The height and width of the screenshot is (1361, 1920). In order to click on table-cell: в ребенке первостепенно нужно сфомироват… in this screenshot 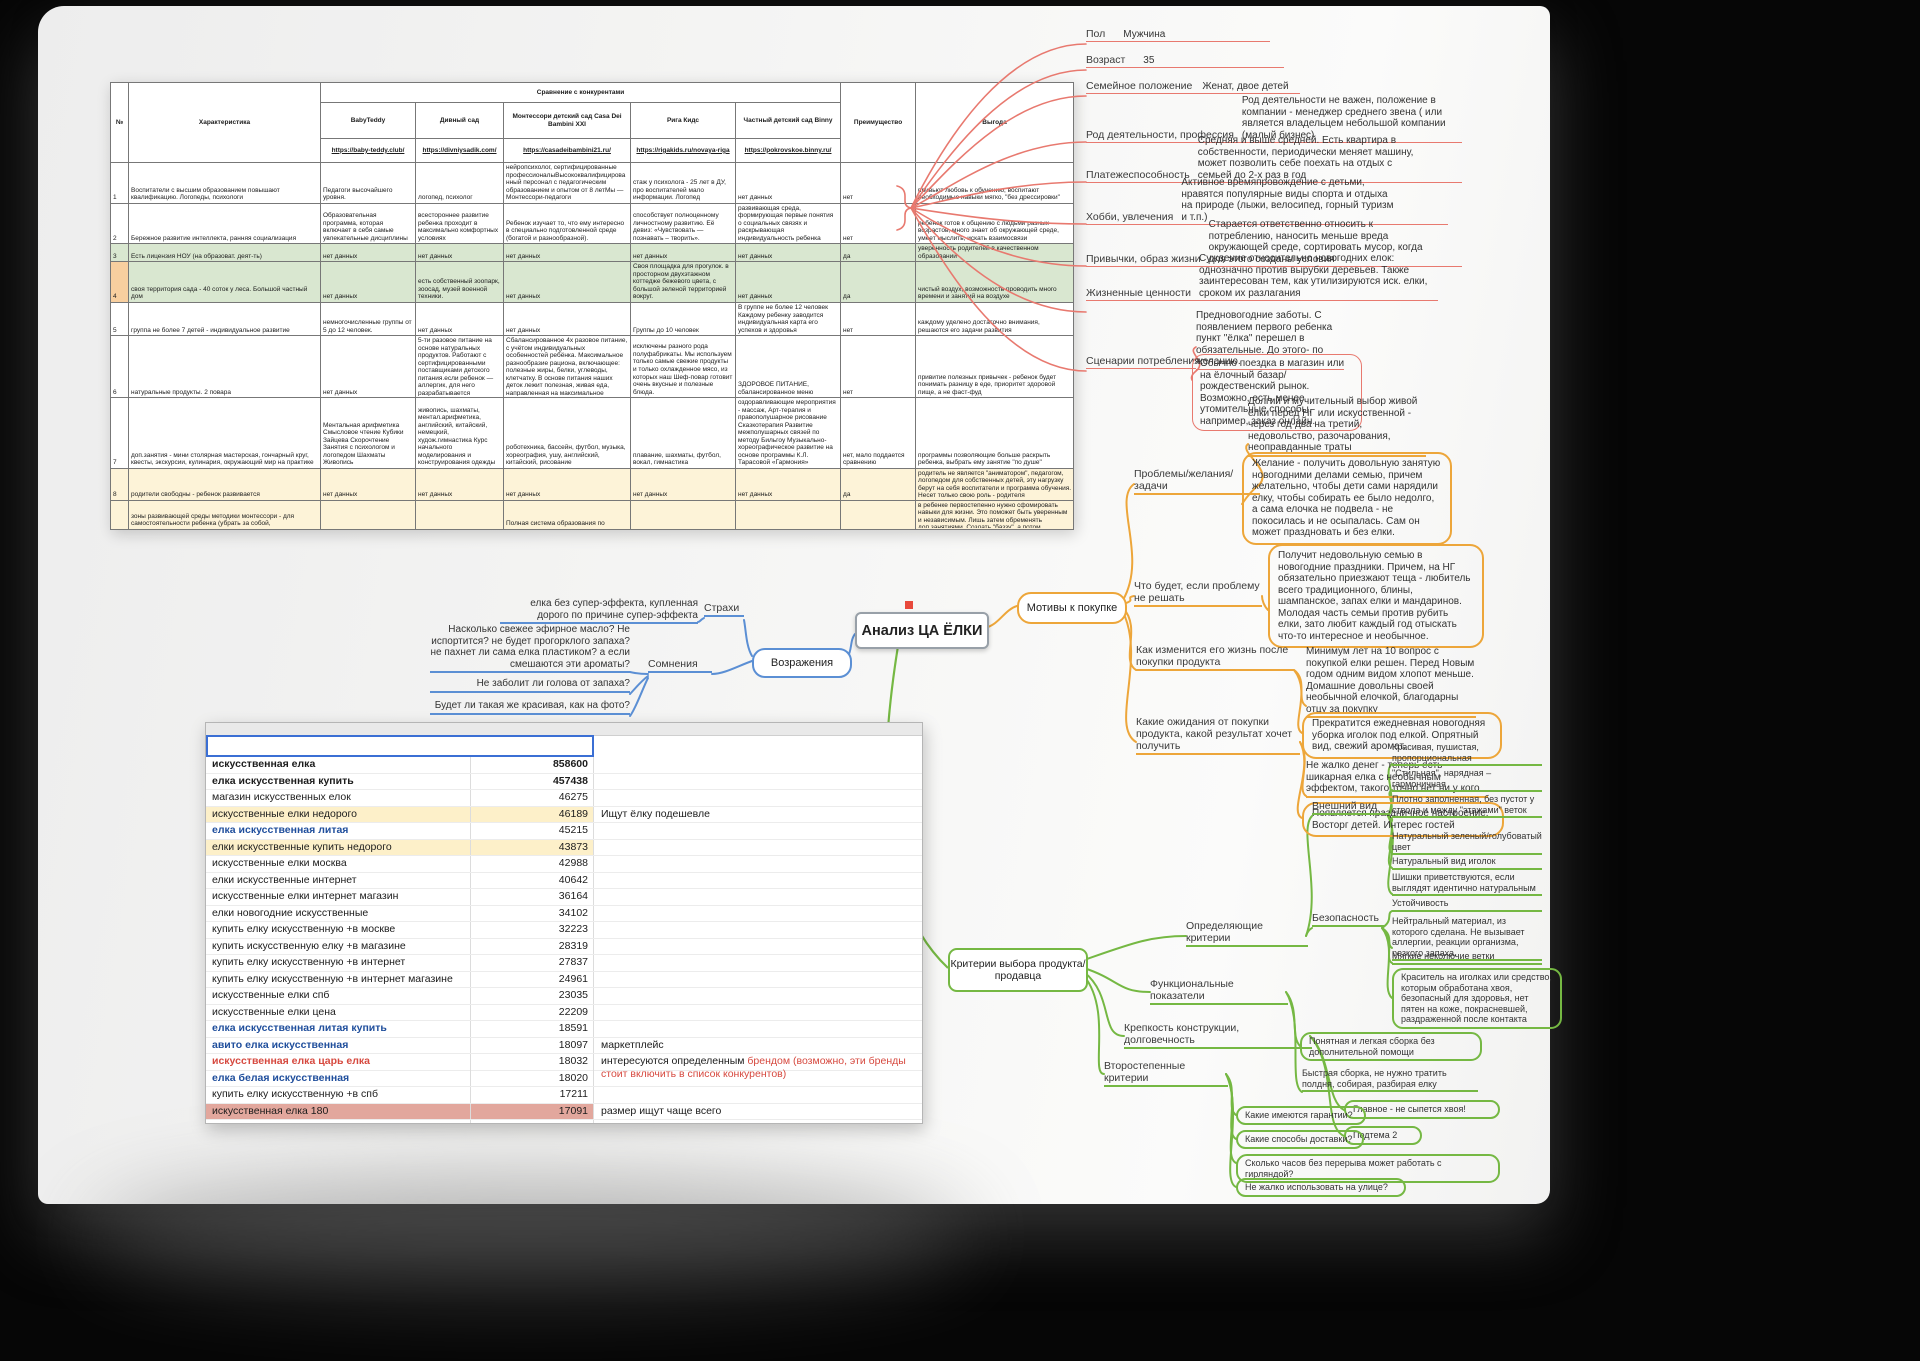, I will do `click(995, 514)`.